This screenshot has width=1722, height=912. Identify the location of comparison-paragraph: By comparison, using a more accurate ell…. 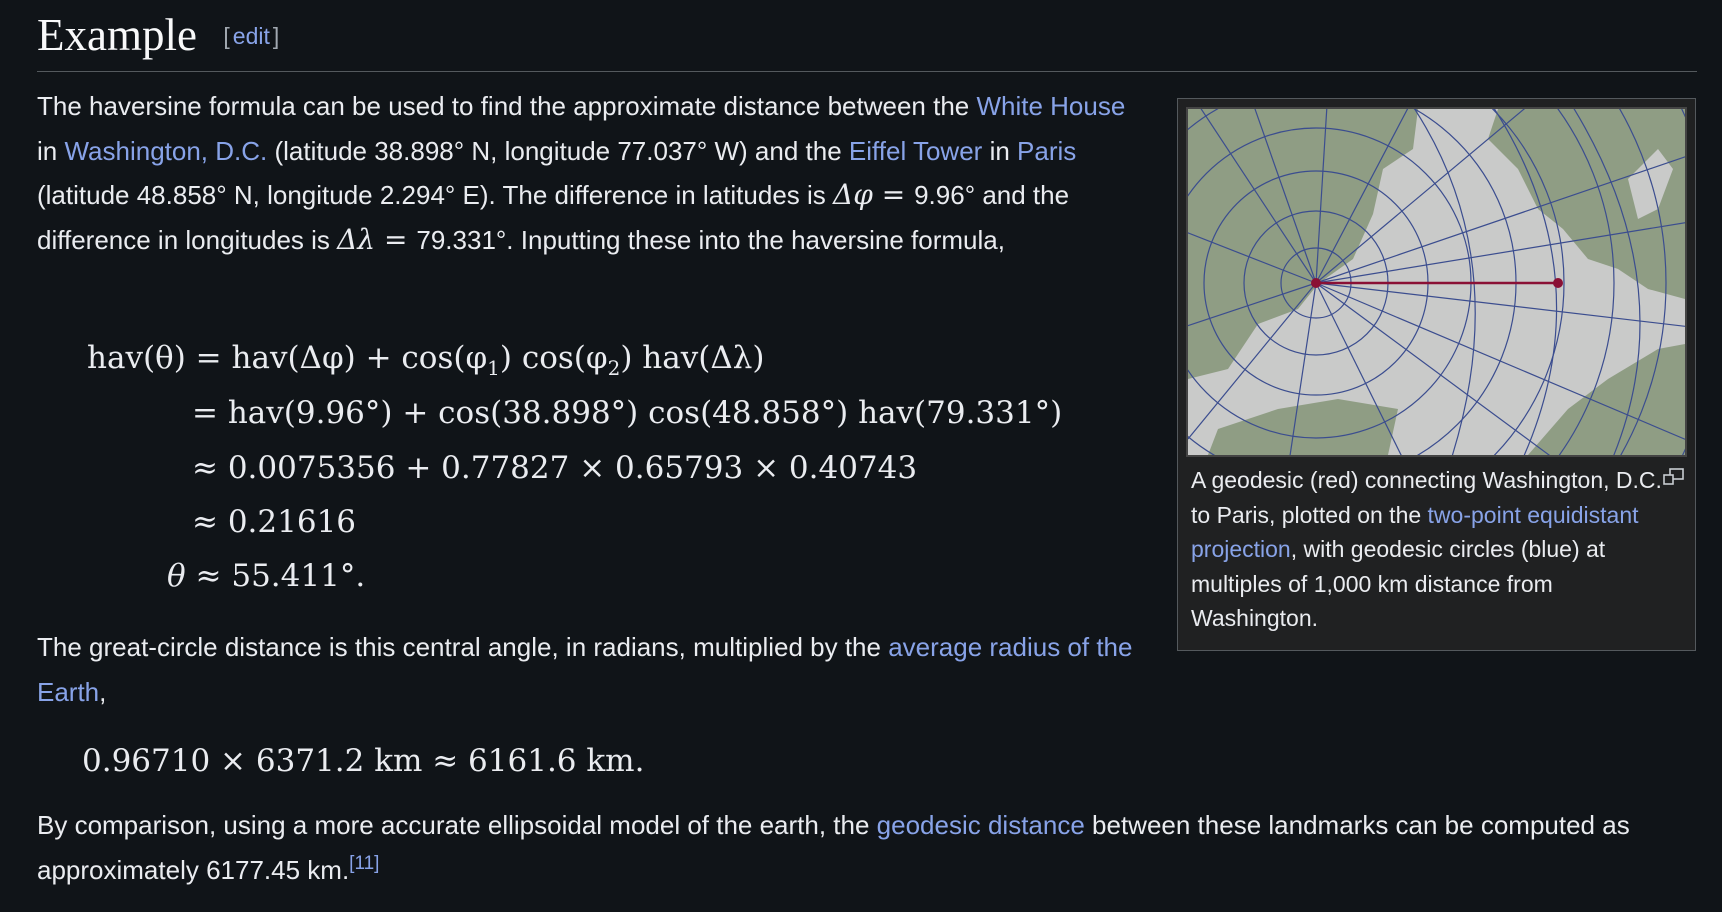
(867, 847).